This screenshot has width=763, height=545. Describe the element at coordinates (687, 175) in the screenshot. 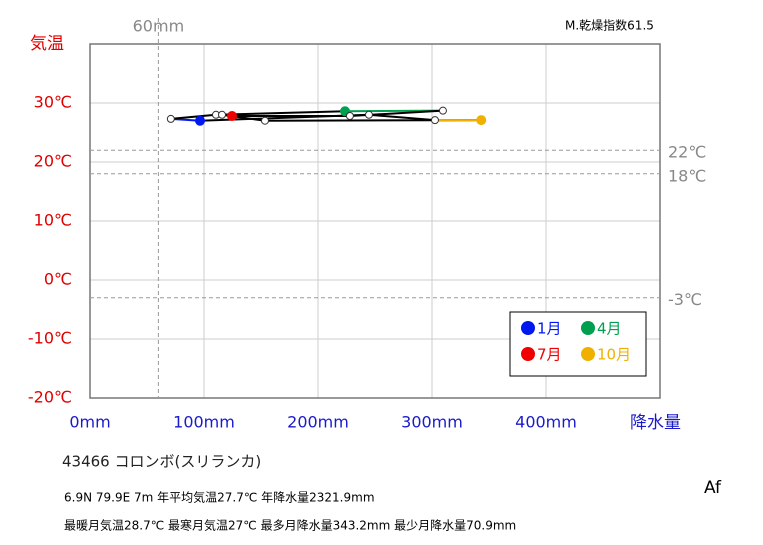

I see `reference-label: 18℃` at that location.